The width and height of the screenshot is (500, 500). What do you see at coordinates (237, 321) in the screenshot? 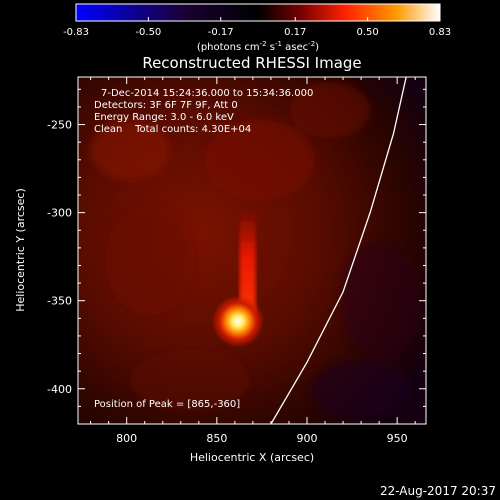
I see `peak-source` at bounding box center [237, 321].